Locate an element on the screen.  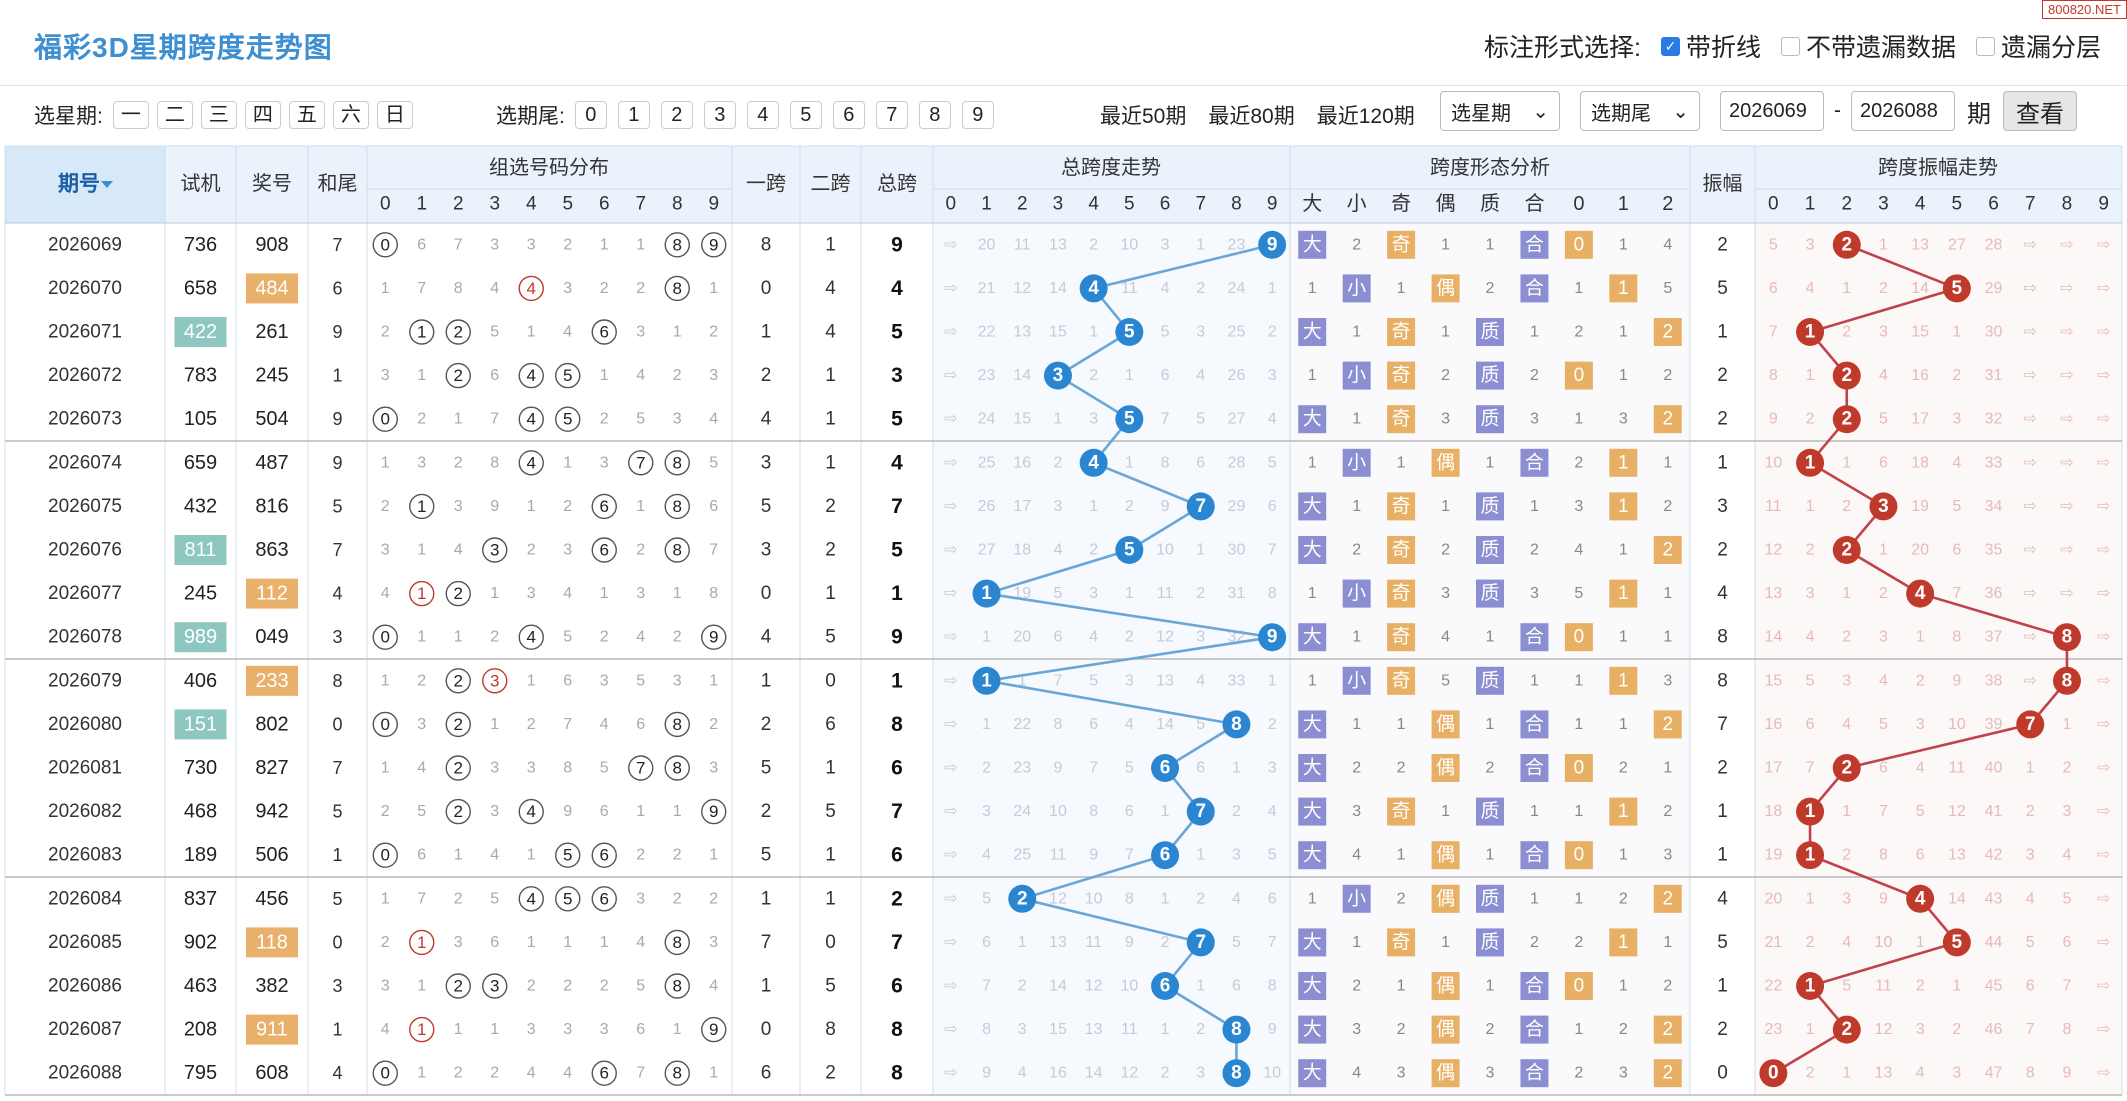
sort-down-icon is located at coordinates (107, 184).